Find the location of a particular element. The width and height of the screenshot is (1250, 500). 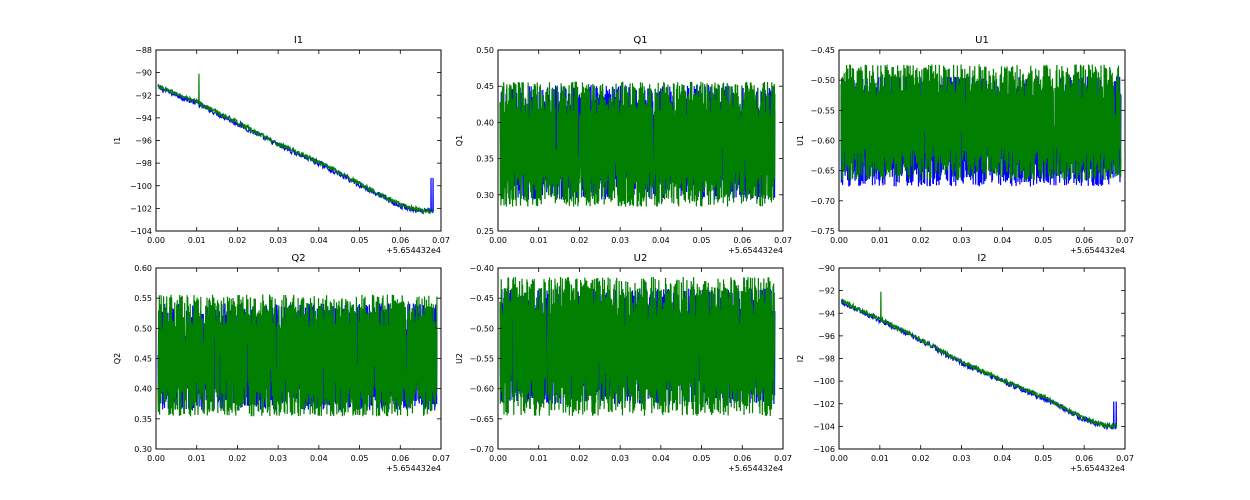

subplot-title: I2 is located at coordinates (981, 258).